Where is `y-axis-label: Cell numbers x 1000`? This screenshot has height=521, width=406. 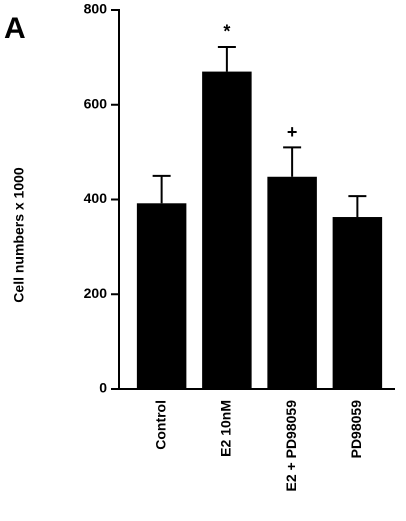 y-axis-label: Cell numbers x 1000 is located at coordinates (19, 235).